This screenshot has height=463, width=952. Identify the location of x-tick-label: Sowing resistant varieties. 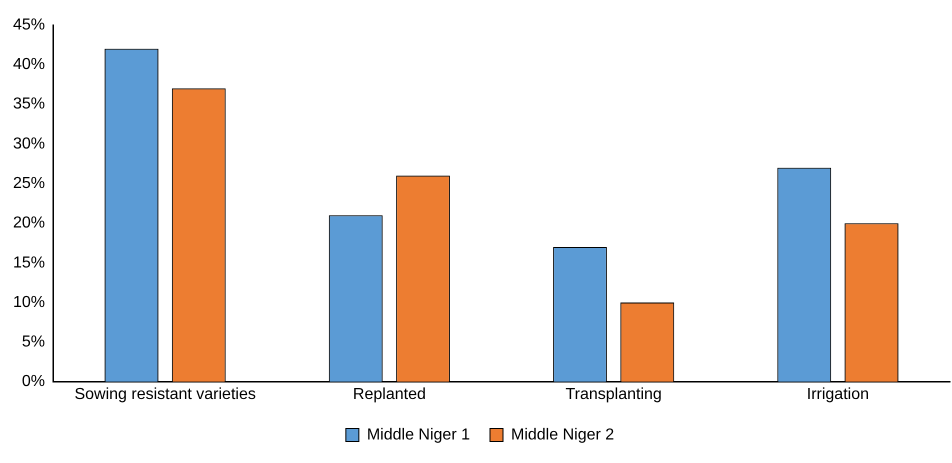
(165, 394).